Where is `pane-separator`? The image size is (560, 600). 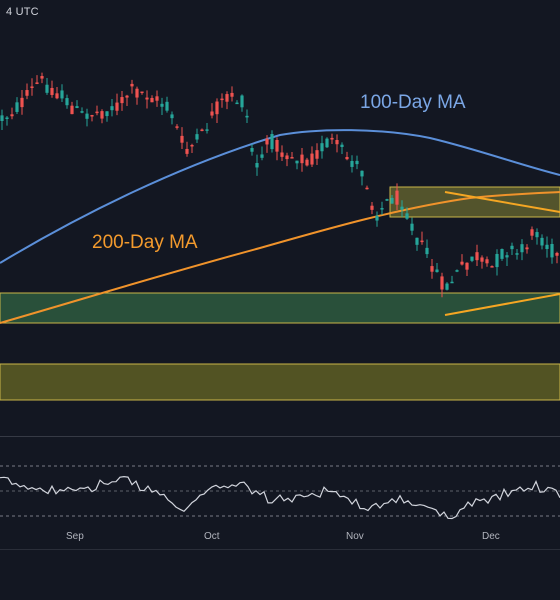 pane-separator is located at coordinates (280, 436).